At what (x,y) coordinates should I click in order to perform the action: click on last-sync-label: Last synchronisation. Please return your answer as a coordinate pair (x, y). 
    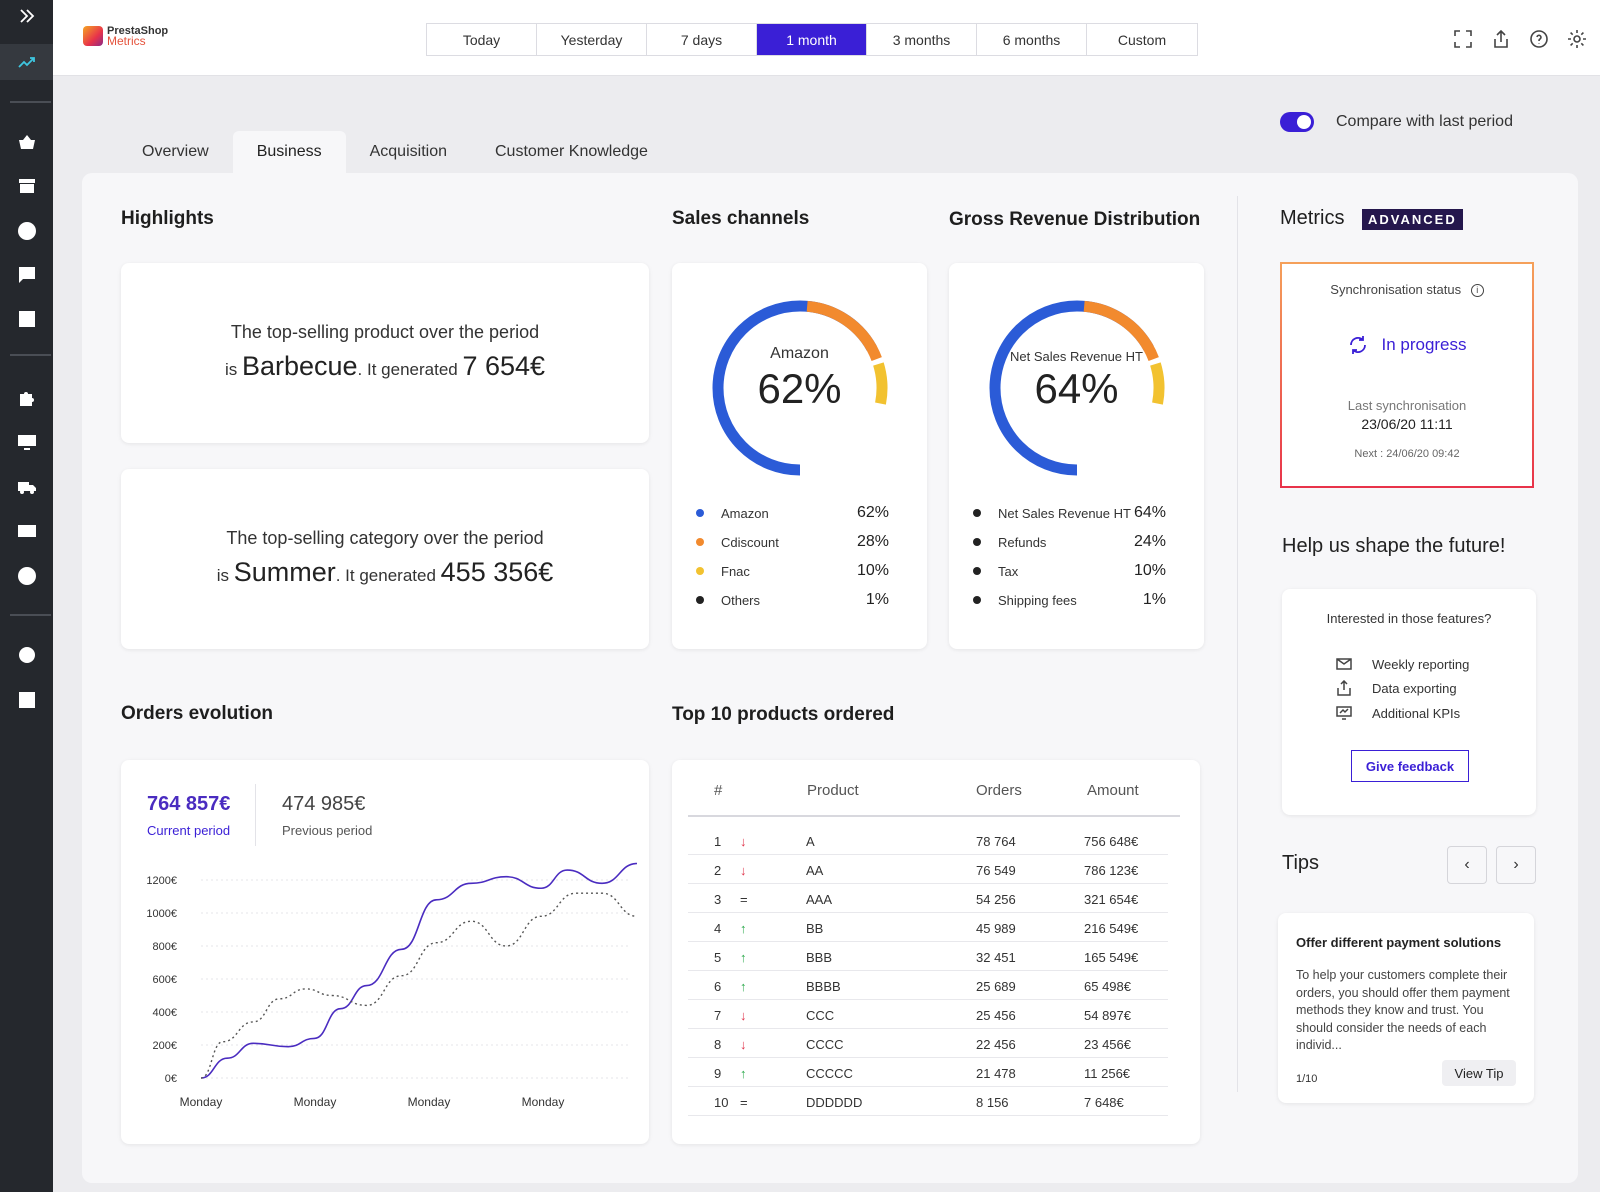
    Looking at the image, I should click on (1407, 405).